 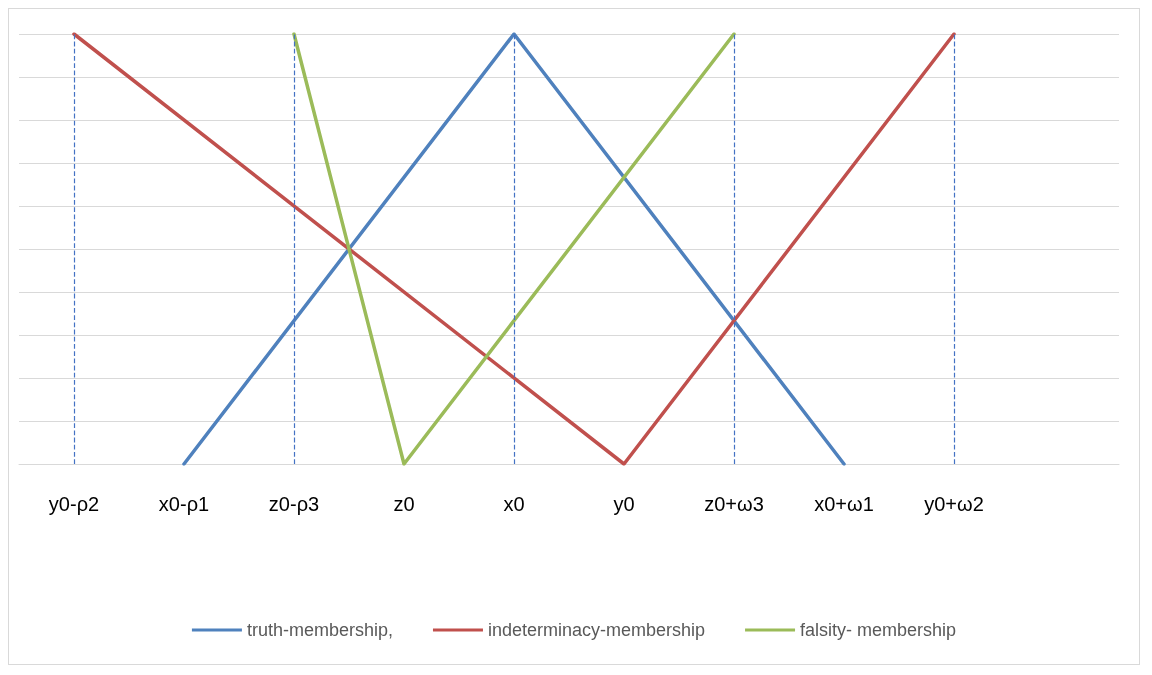 I want to click on x-tick-label: x0, so click(x=514, y=504).